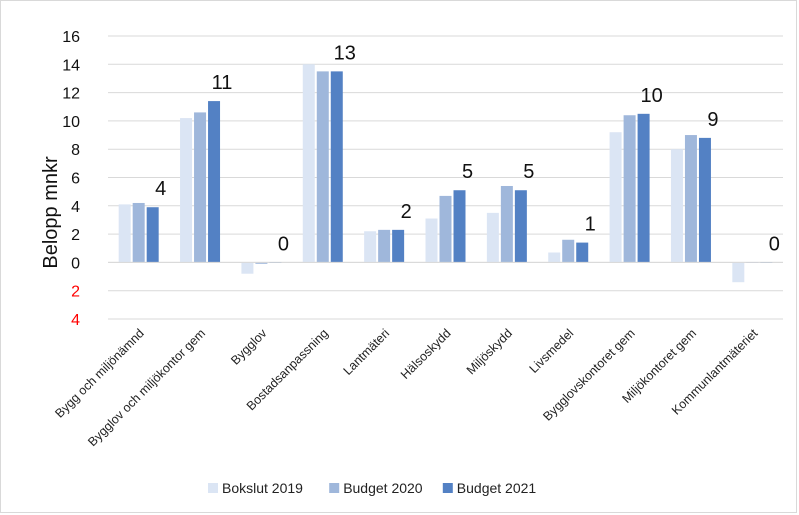  I want to click on data-label: 2, so click(406, 212).